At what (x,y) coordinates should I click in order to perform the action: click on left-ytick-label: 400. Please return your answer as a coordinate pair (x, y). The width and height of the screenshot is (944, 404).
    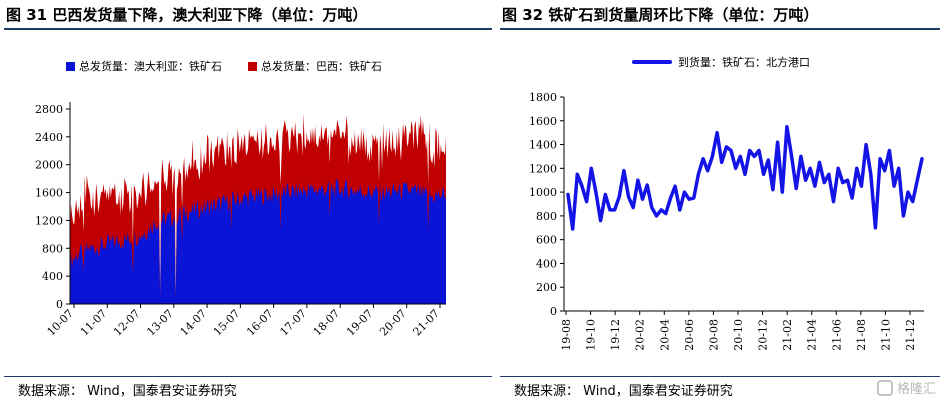
    Looking at the image, I should click on (52, 276).